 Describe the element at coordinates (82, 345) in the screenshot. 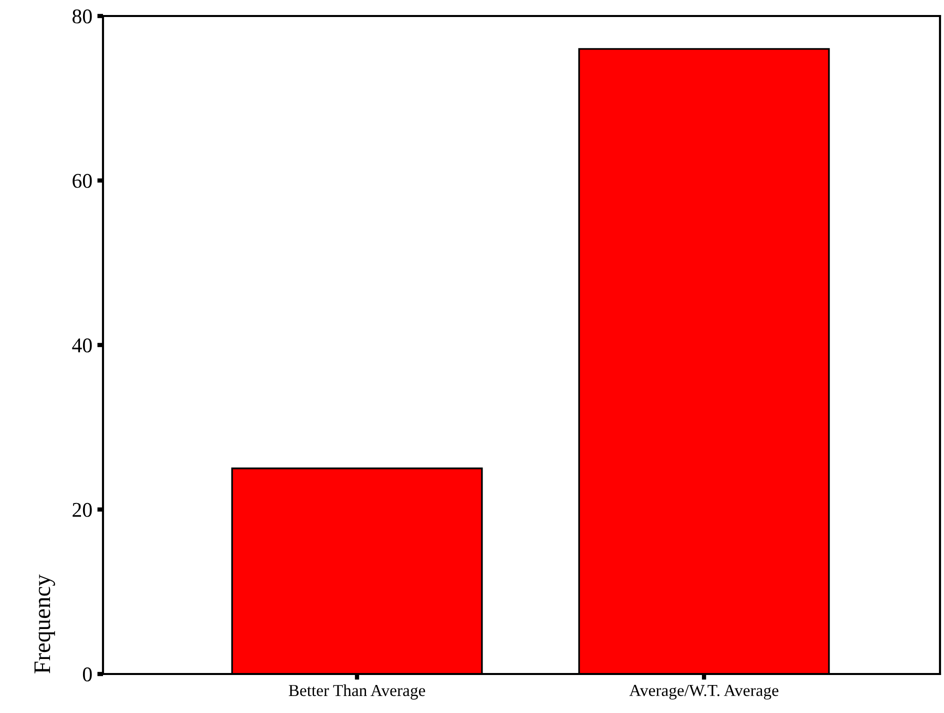

I see `y-tick-label: 40` at that location.